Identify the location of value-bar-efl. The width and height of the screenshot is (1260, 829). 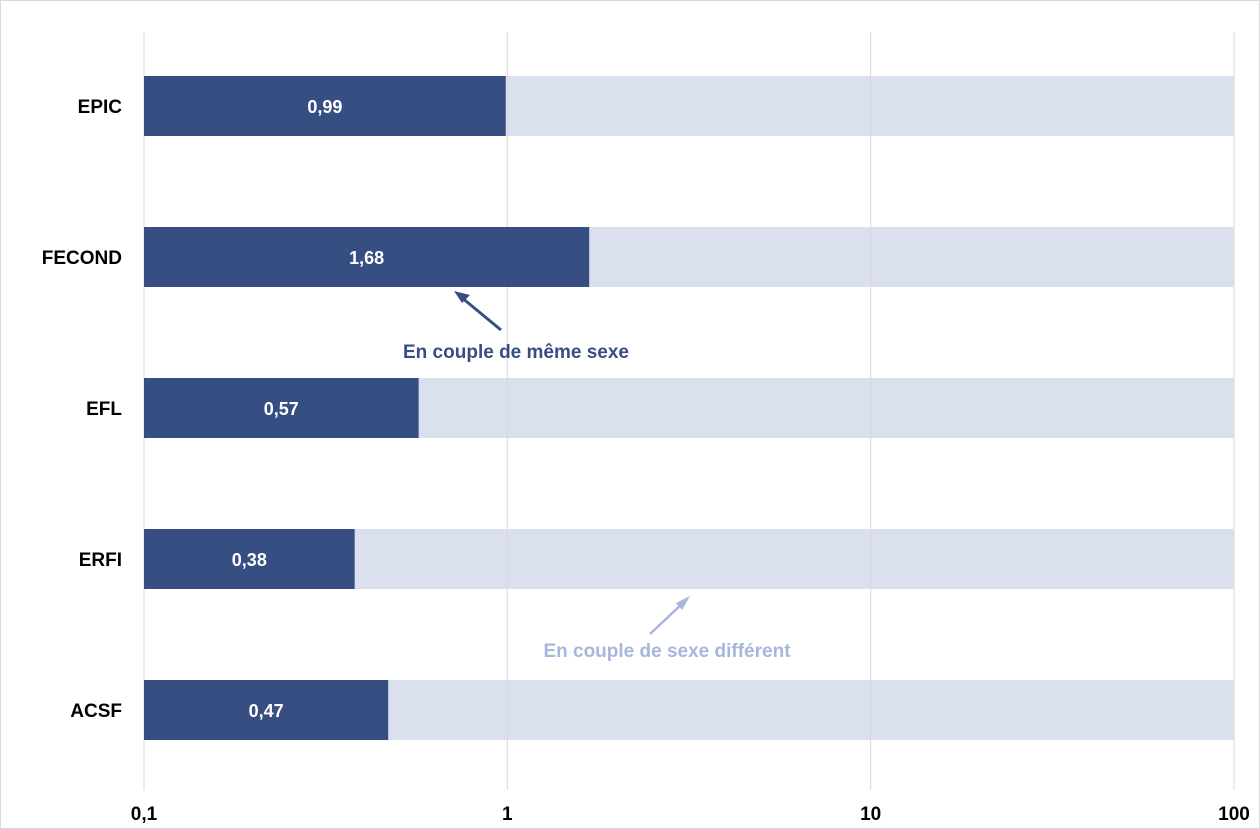
(281, 408).